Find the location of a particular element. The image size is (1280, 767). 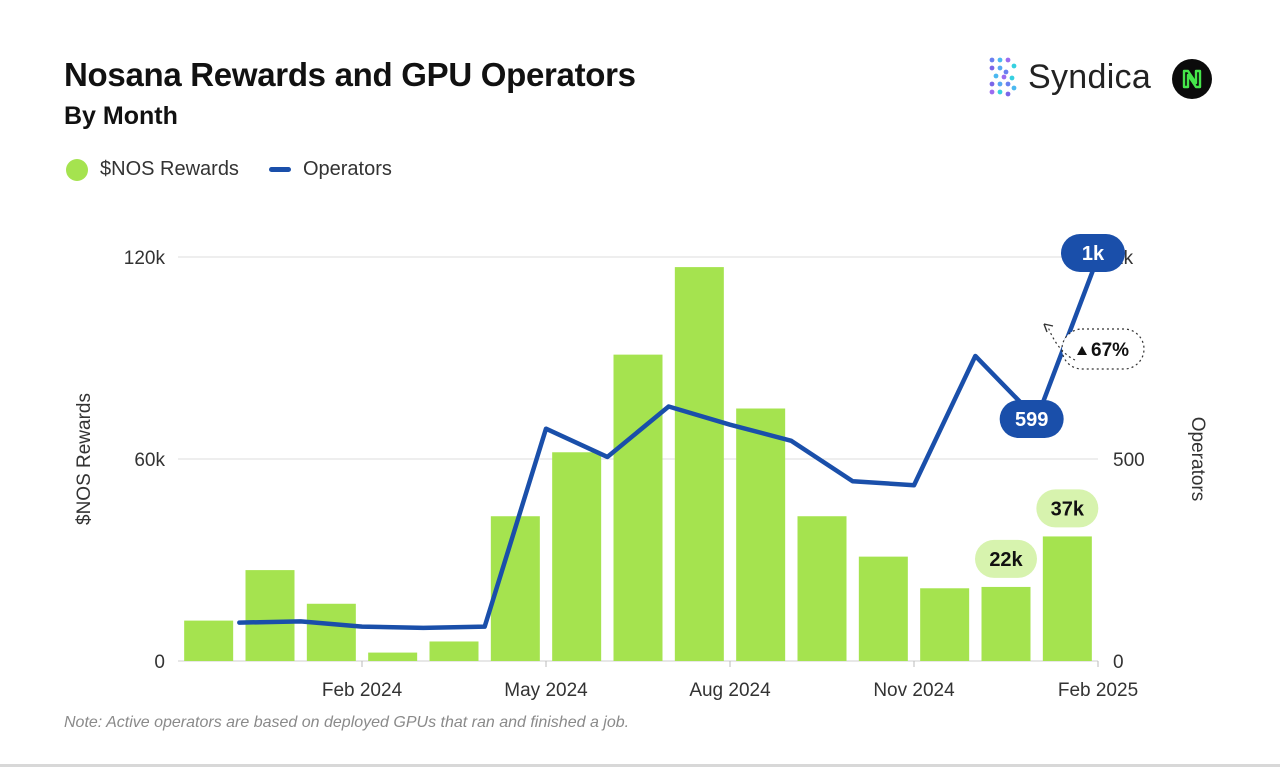

legend-operators-label: Operators is located at coordinates (347, 169).